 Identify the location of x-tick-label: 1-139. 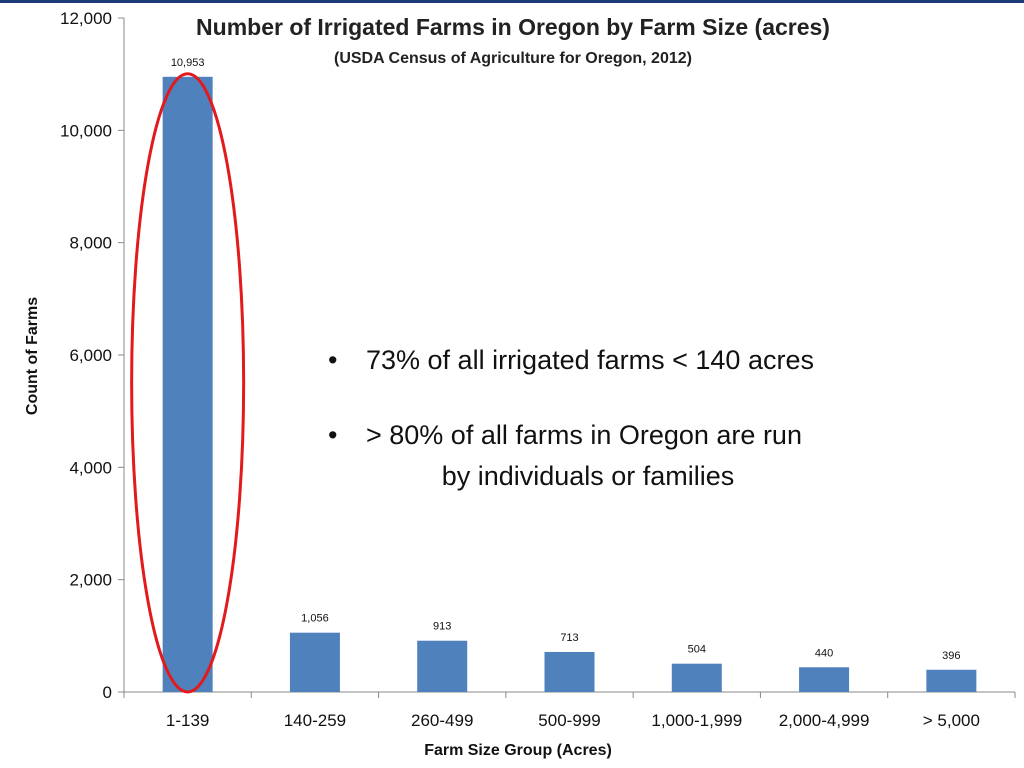
(187, 720).